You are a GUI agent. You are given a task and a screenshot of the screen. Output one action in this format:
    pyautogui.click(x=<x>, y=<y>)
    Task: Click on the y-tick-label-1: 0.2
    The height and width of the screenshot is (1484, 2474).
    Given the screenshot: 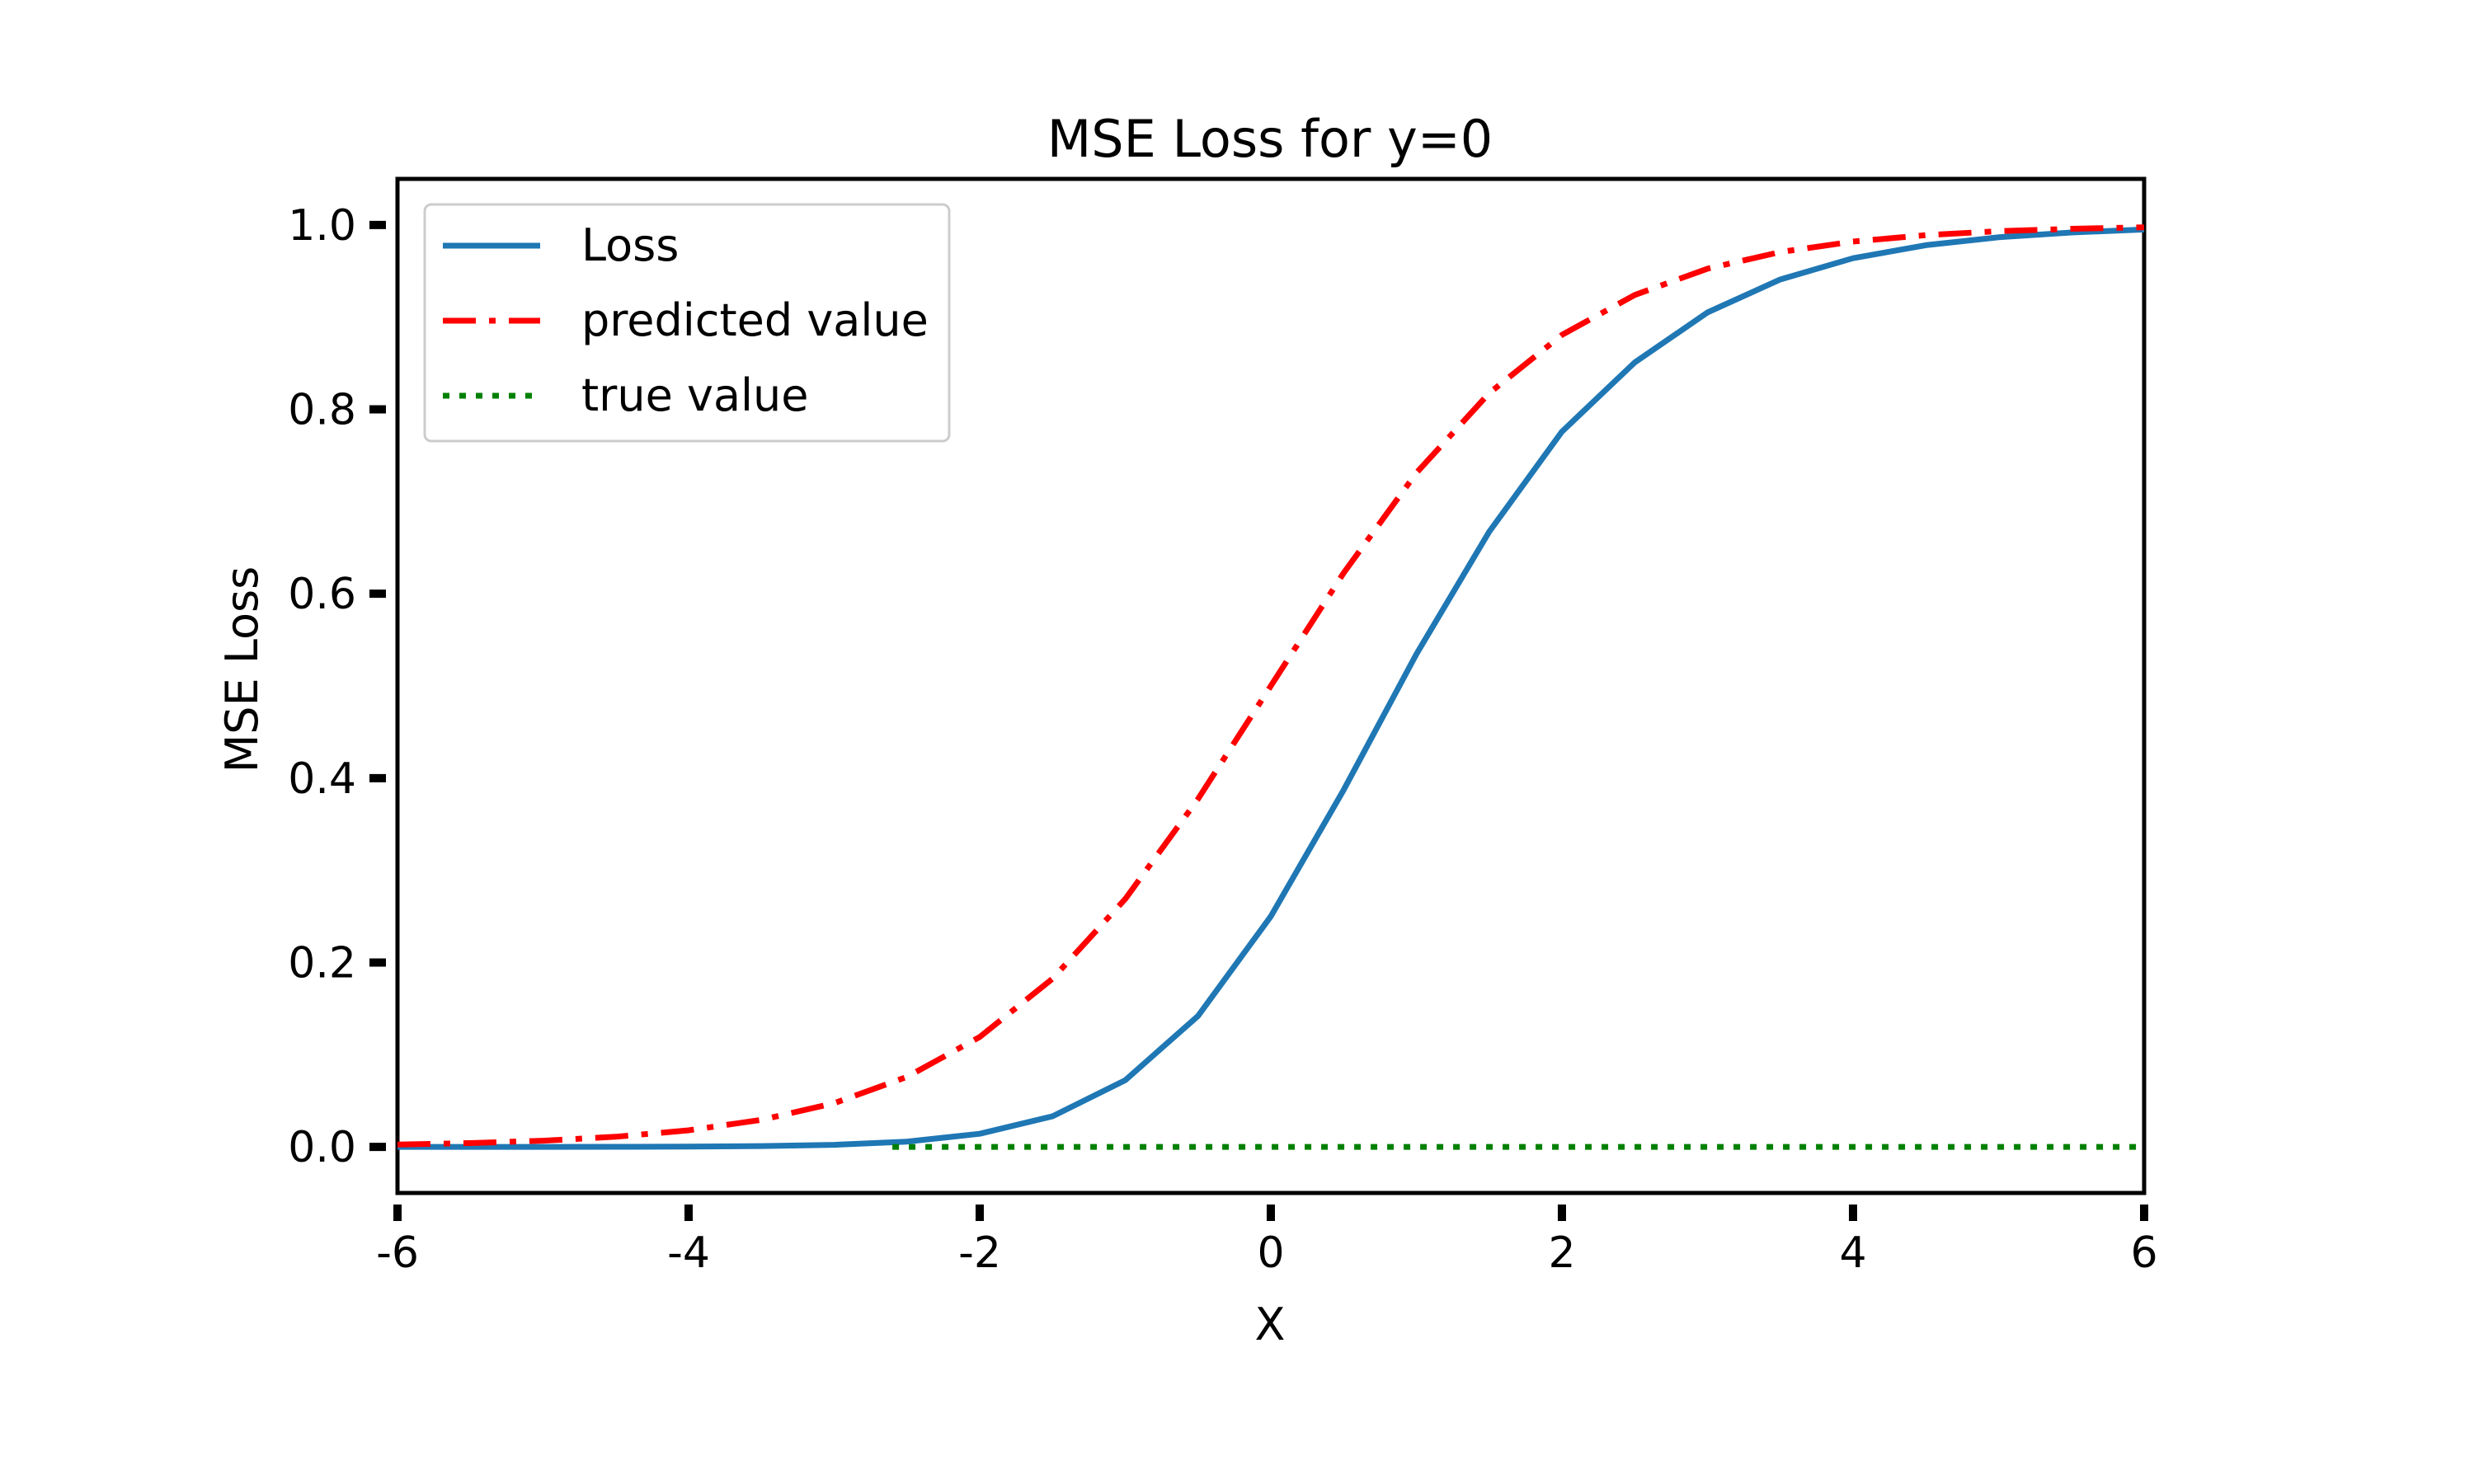 What is the action you would take?
    pyautogui.click(x=322, y=963)
    